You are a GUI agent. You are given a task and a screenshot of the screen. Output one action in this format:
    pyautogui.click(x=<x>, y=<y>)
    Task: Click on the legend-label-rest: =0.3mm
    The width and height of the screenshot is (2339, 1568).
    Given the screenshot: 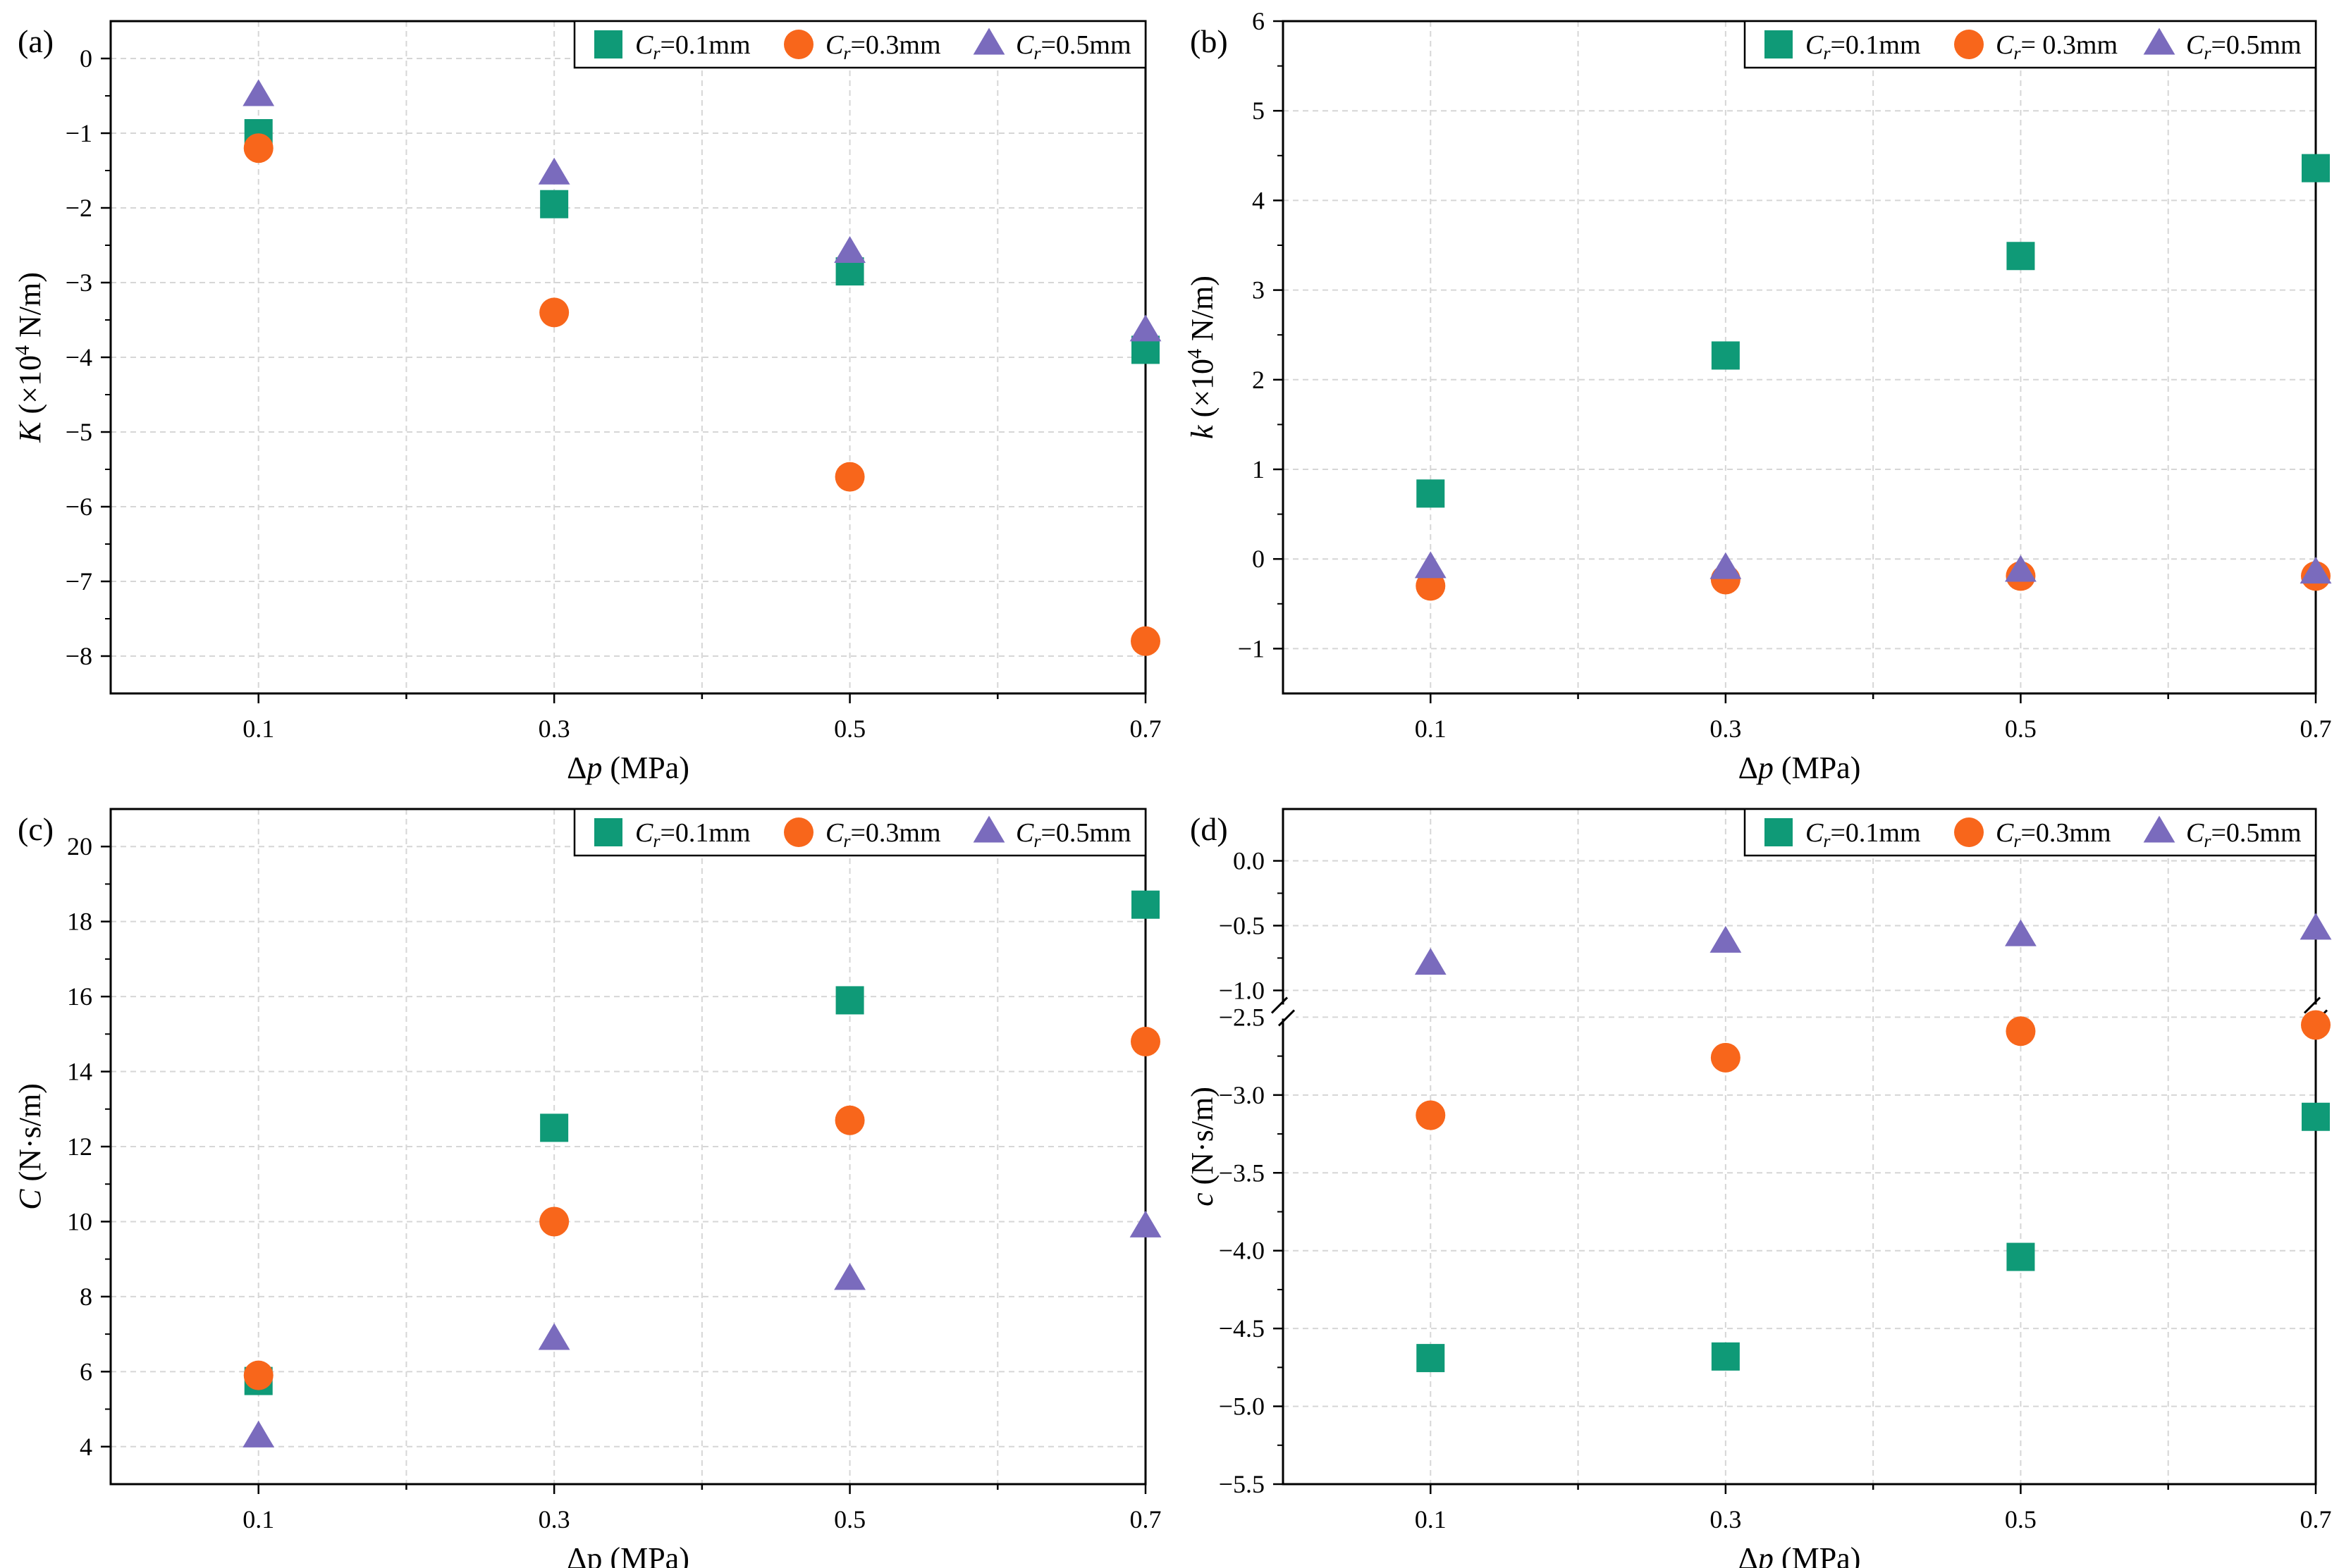 What is the action you would take?
    pyautogui.click(x=895, y=833)
    